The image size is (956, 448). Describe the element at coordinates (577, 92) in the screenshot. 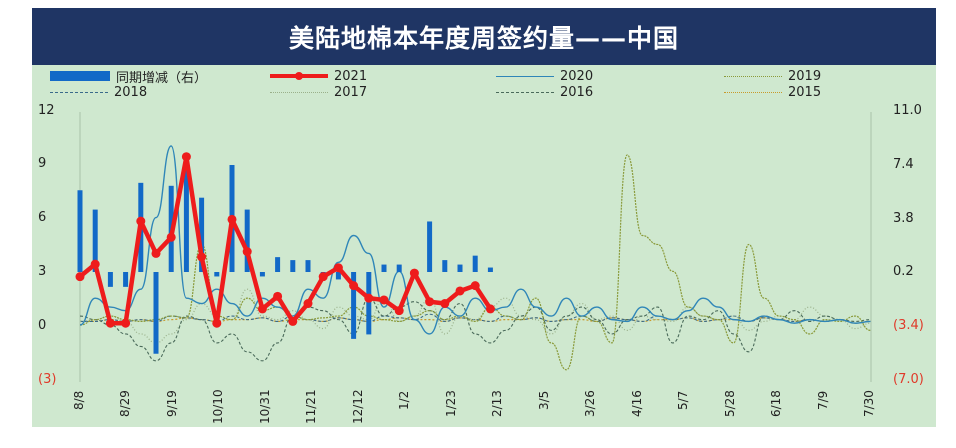

I see `legend-label: 2016` at that location.